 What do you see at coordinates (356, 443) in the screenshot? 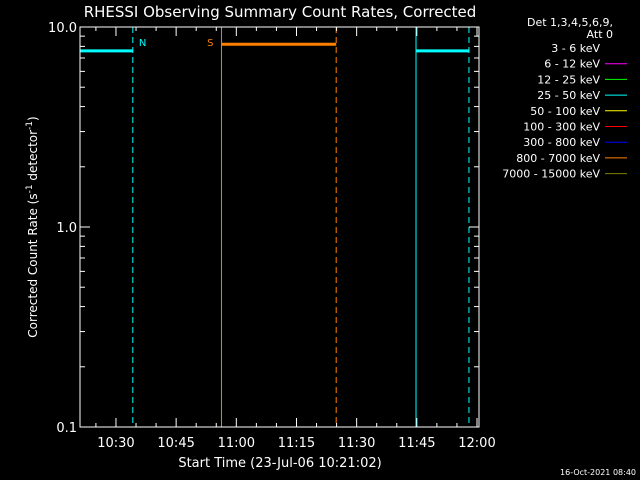
I see `x-tick-label-4: 11:30` at bounding box center [356, 443].